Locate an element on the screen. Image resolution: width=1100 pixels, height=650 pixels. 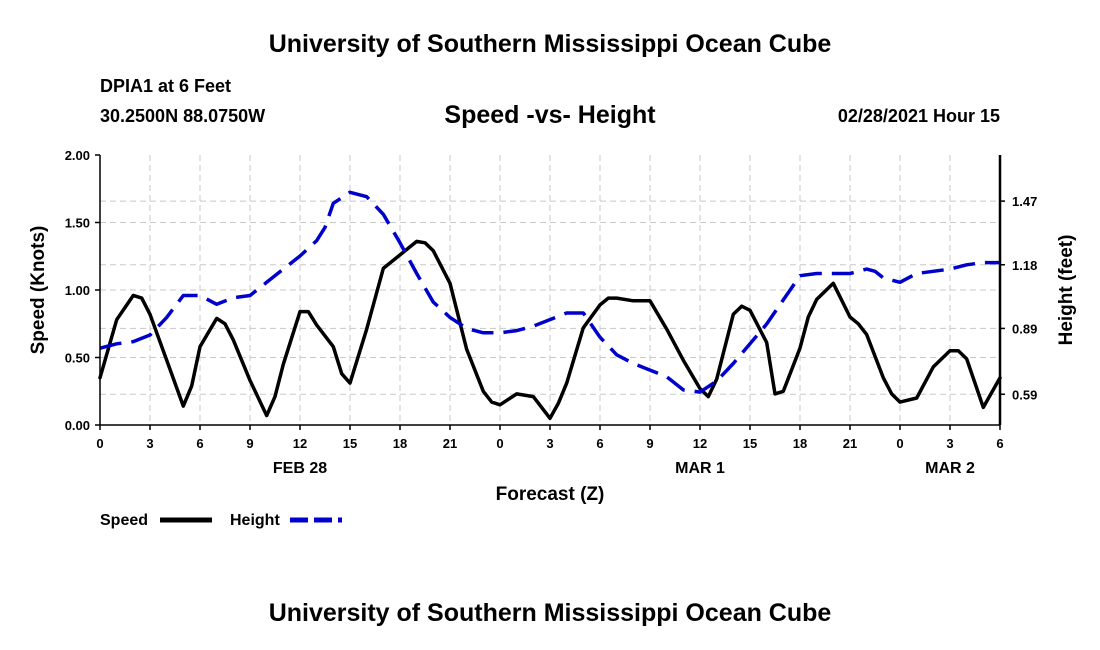
y2-tick-label: 1.47 is located at coordinates (1024, 201).